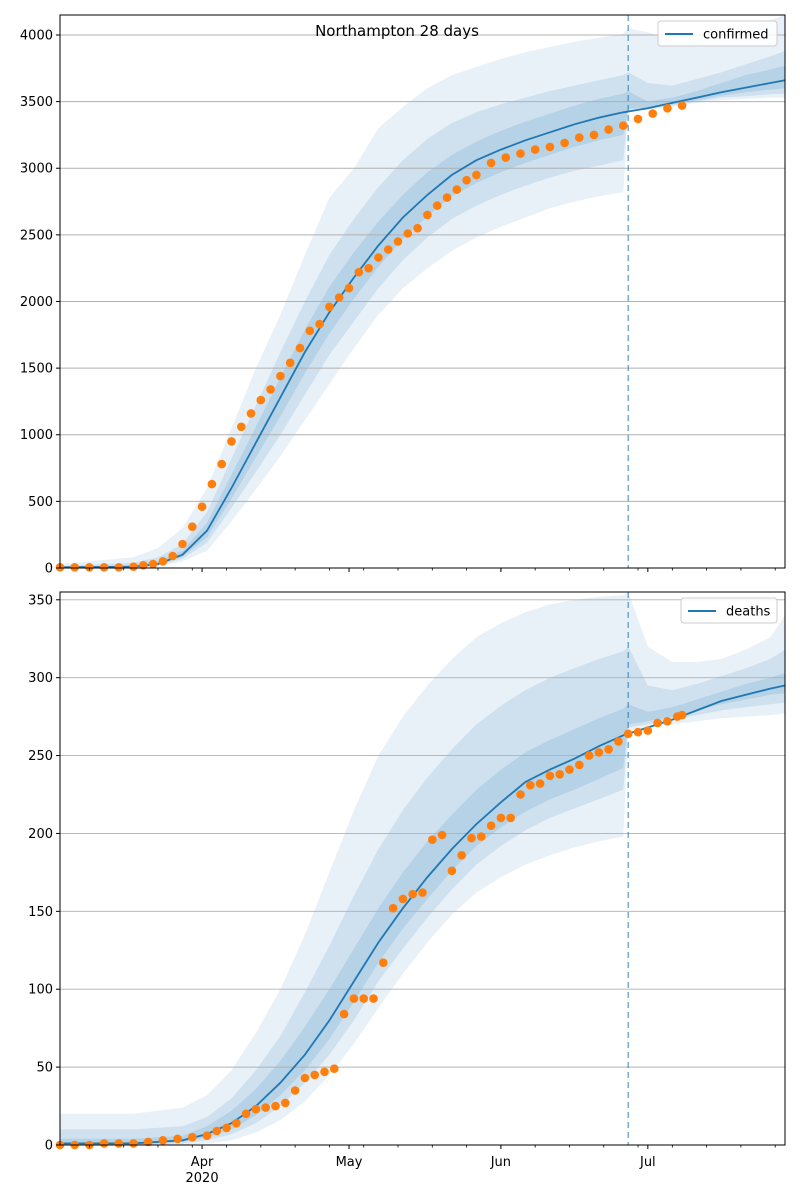 This screenshot has height=1200, width=800. Describe the element at coordinates (36, 235) in the screenshot. I see `y-tick-label: 2500` at that location.